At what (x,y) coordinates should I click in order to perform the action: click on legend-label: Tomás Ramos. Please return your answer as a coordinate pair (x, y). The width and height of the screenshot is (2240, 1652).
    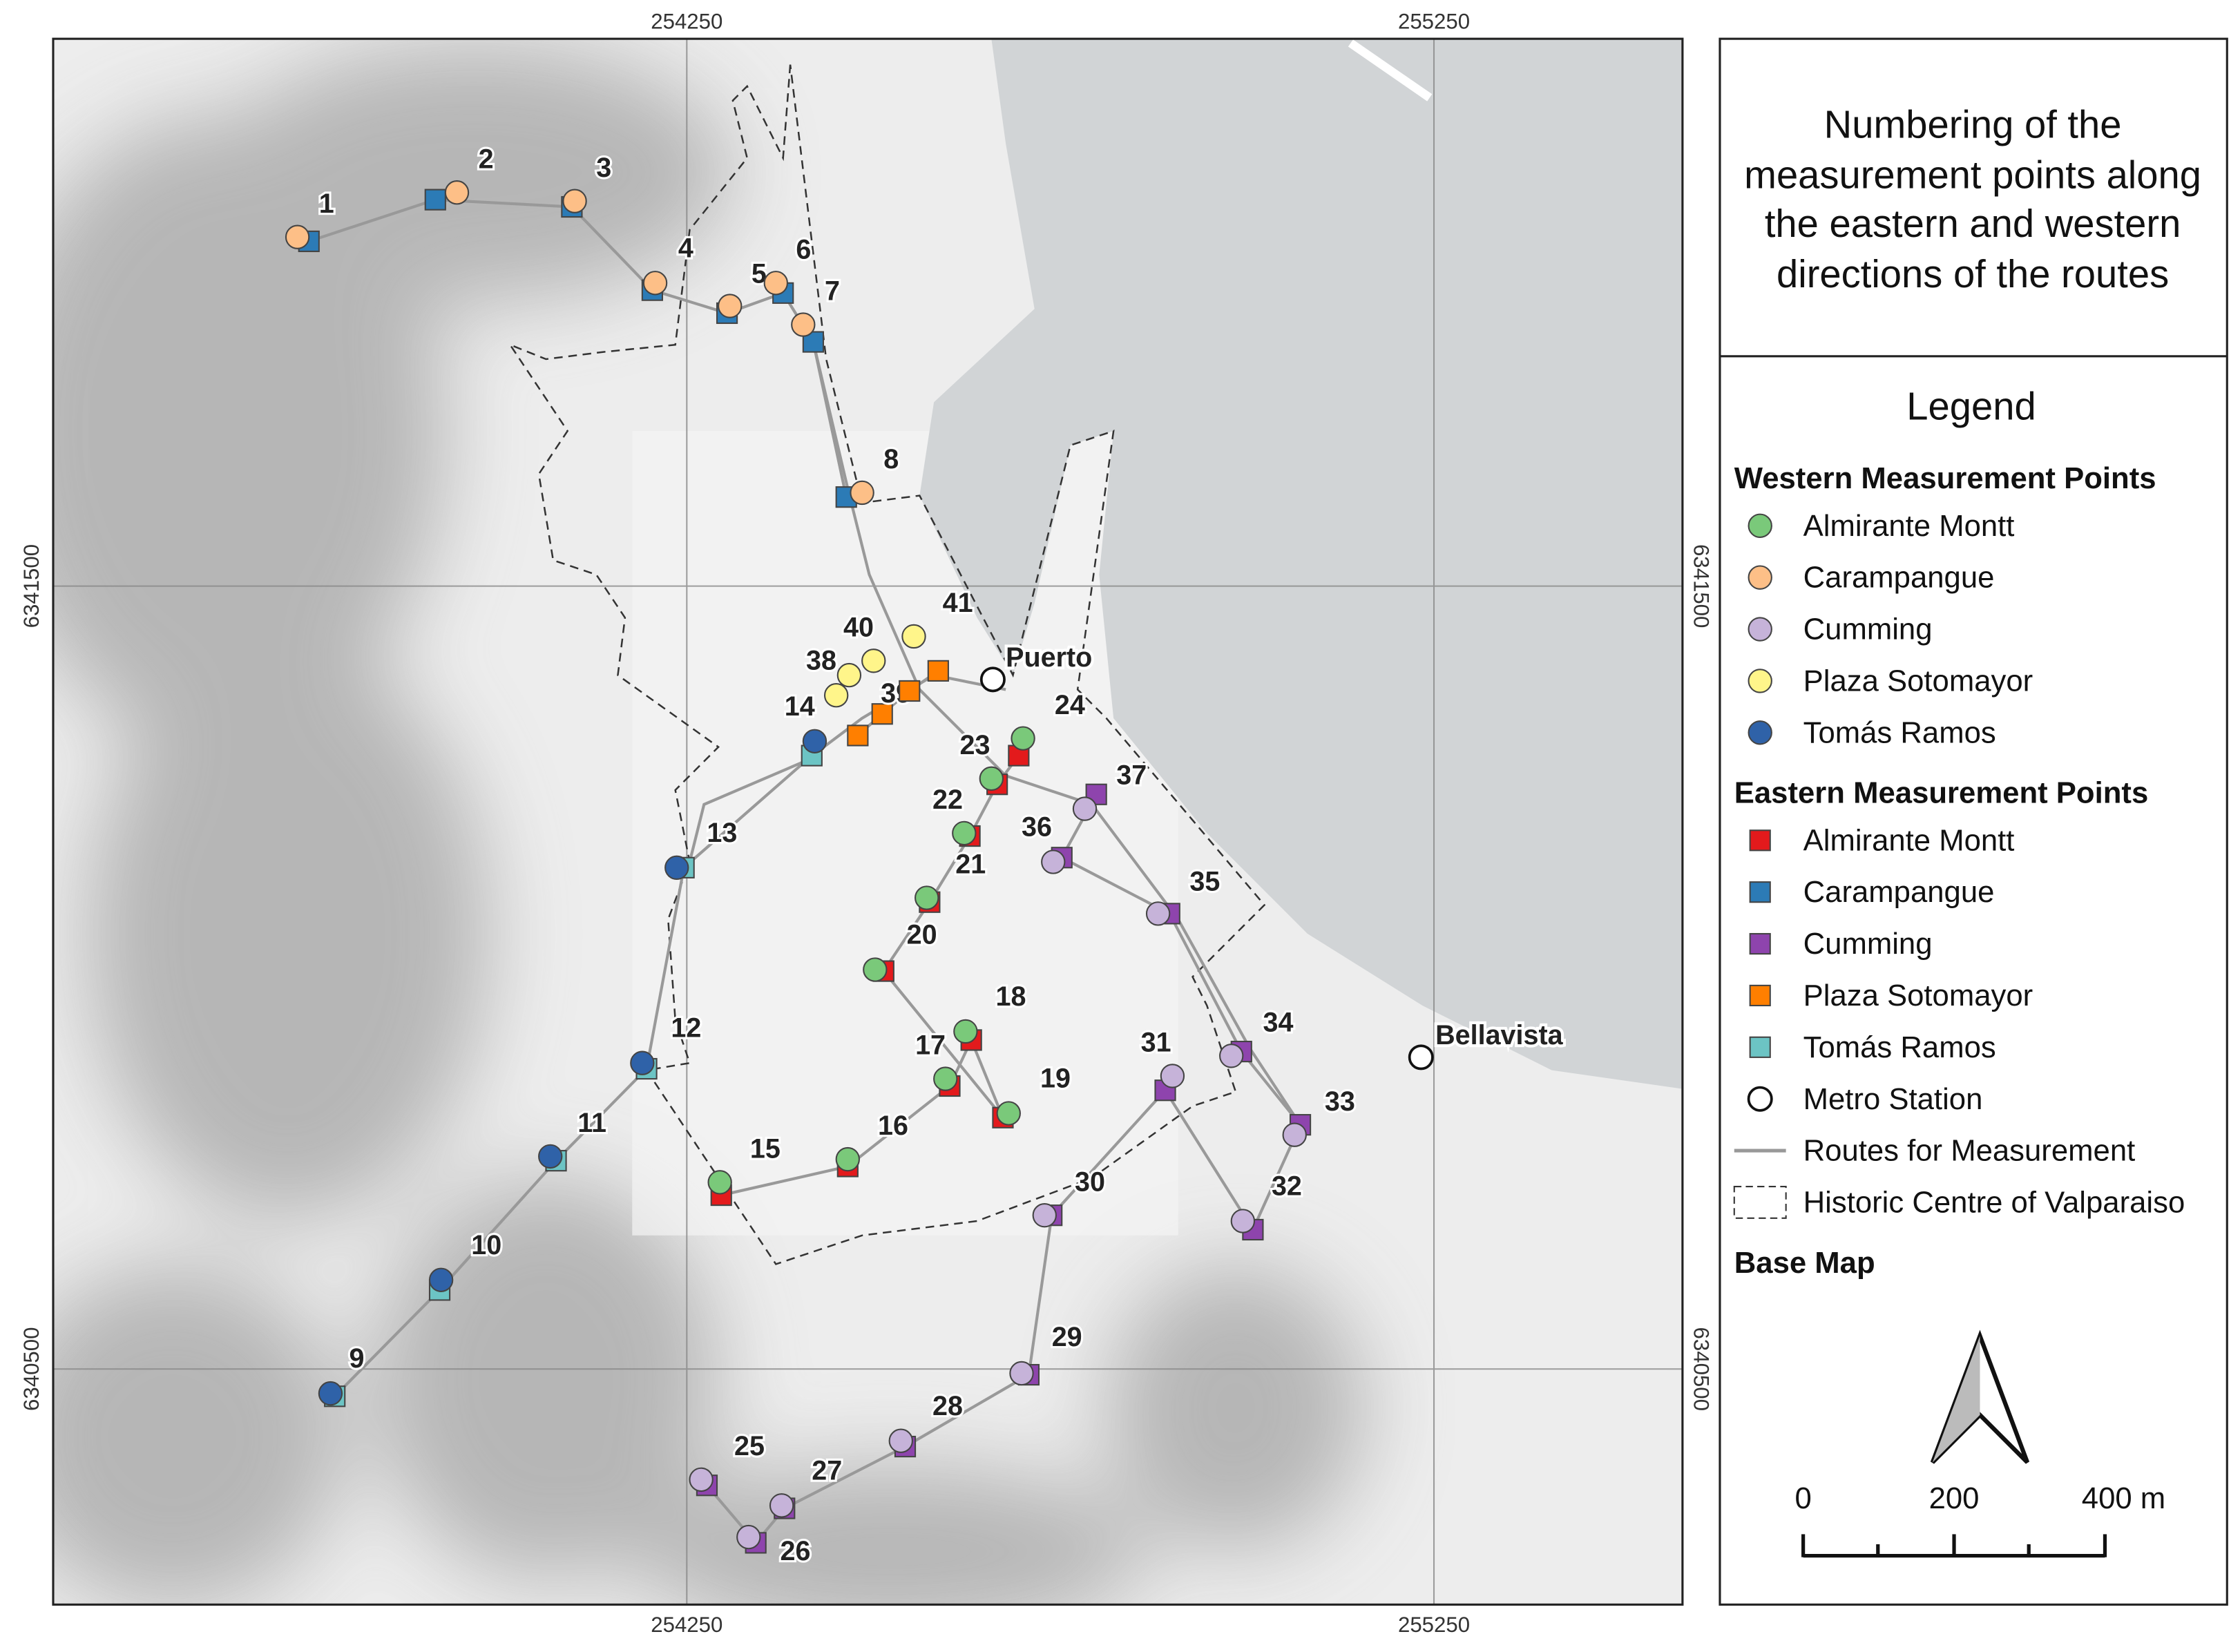
    Looking at the image, I should click on (1899, 1047).